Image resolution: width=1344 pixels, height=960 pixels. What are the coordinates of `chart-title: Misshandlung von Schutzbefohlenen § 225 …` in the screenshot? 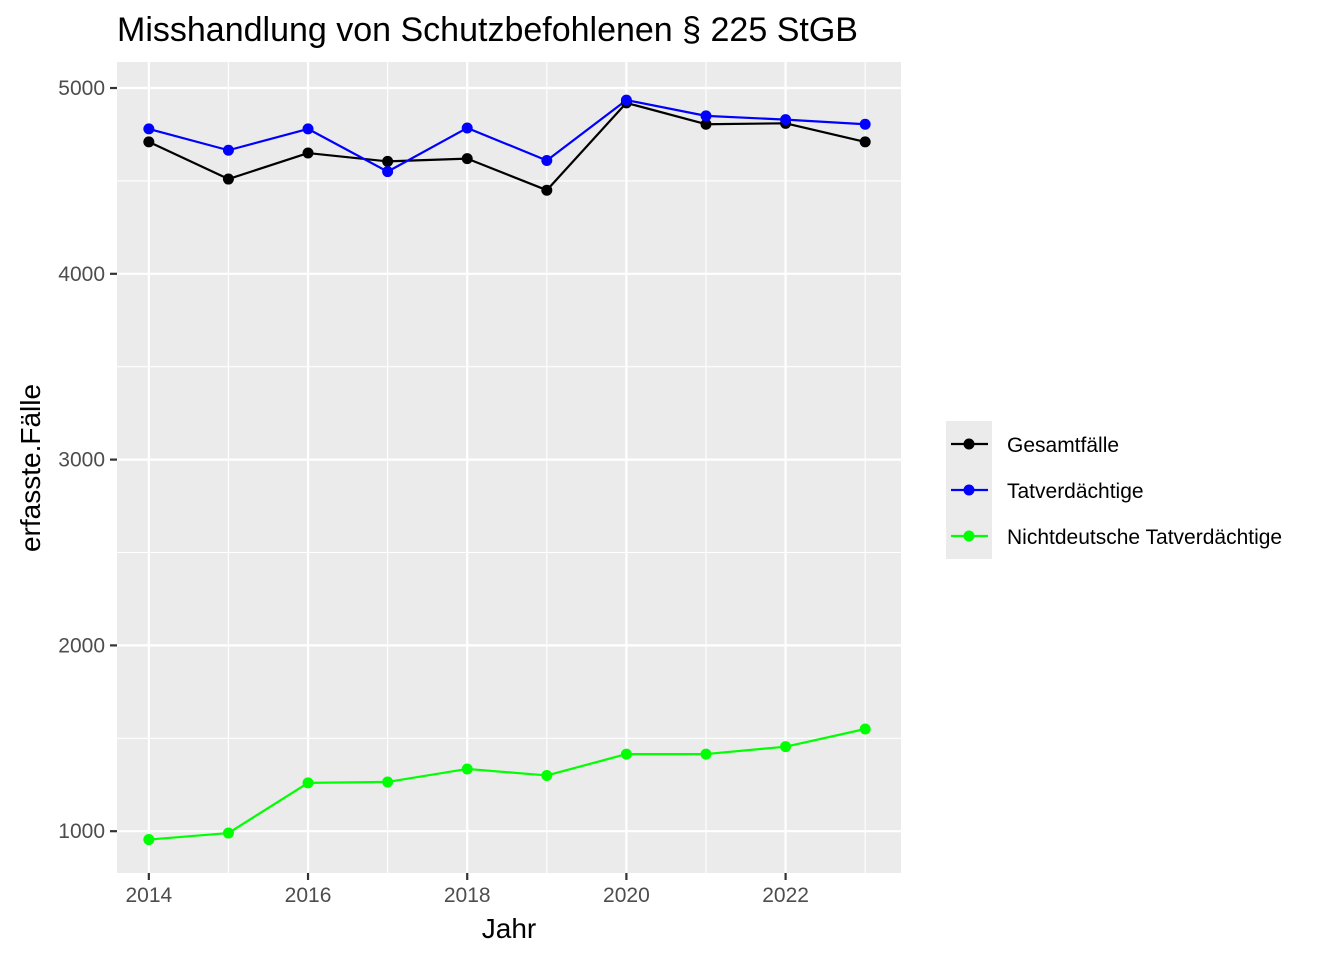 It's located at (487, 30).